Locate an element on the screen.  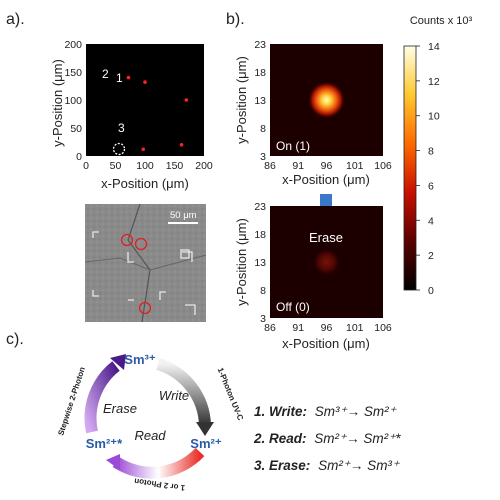
step-1: 1. Write: Sm³⁺→ Sm²⁺ is located at coordinates (325, 411).